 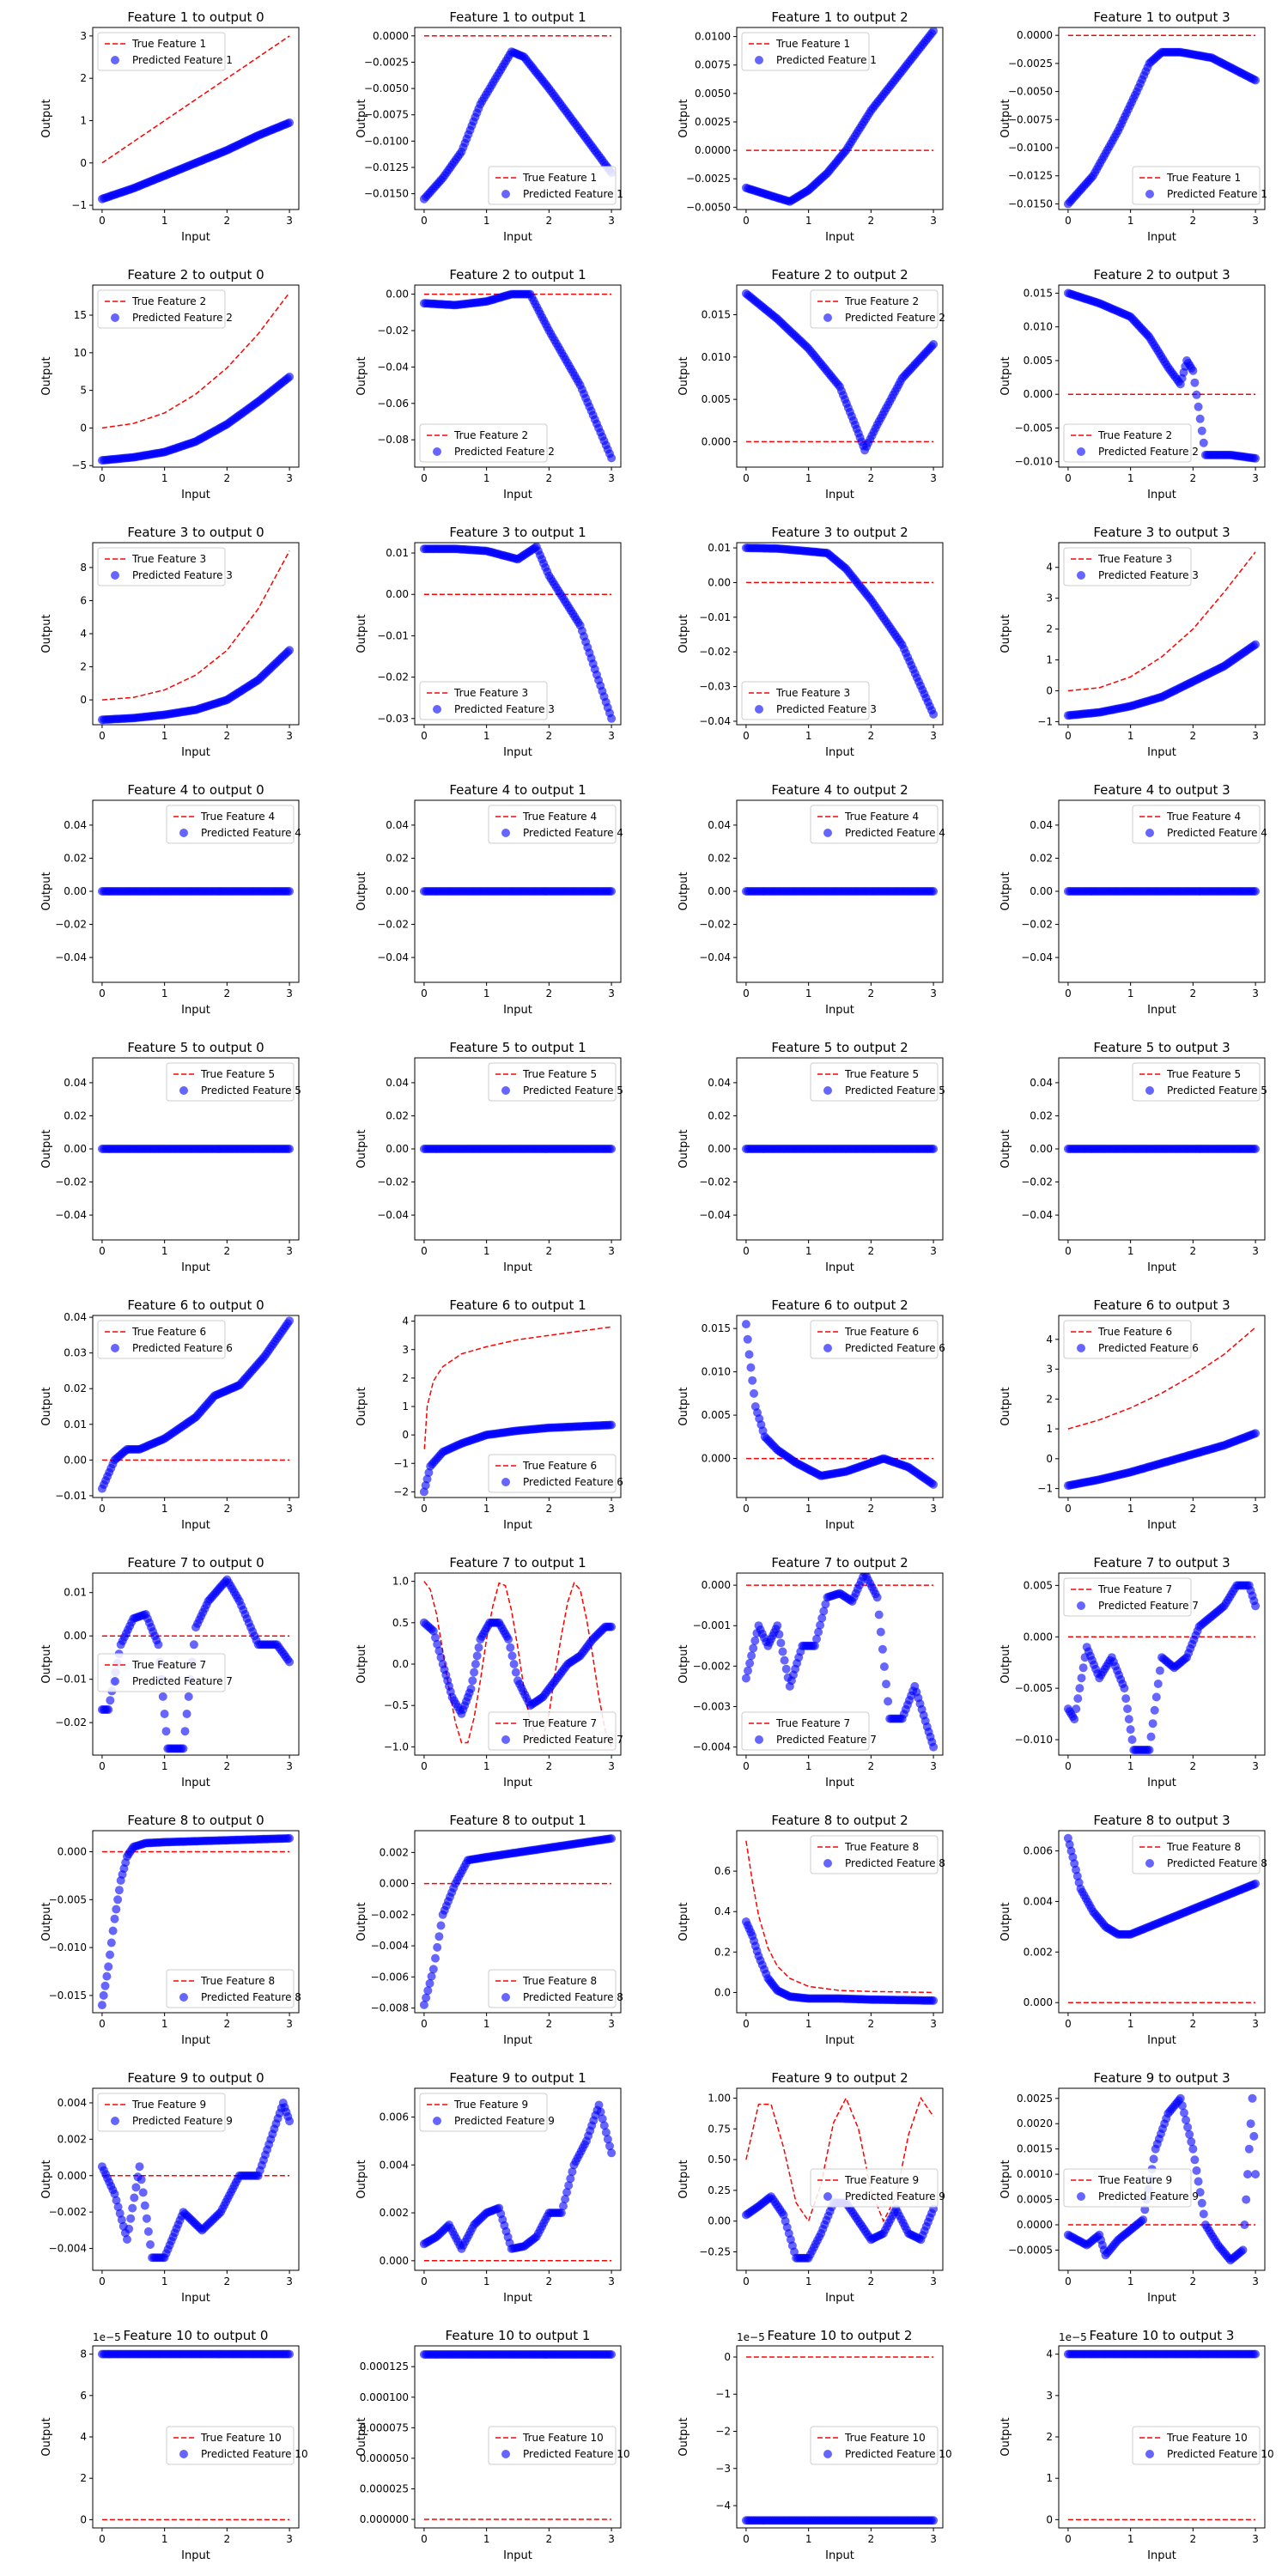 I want to click on chart-title: Feature 9 to output 3, so click(x=1162, y=2078).